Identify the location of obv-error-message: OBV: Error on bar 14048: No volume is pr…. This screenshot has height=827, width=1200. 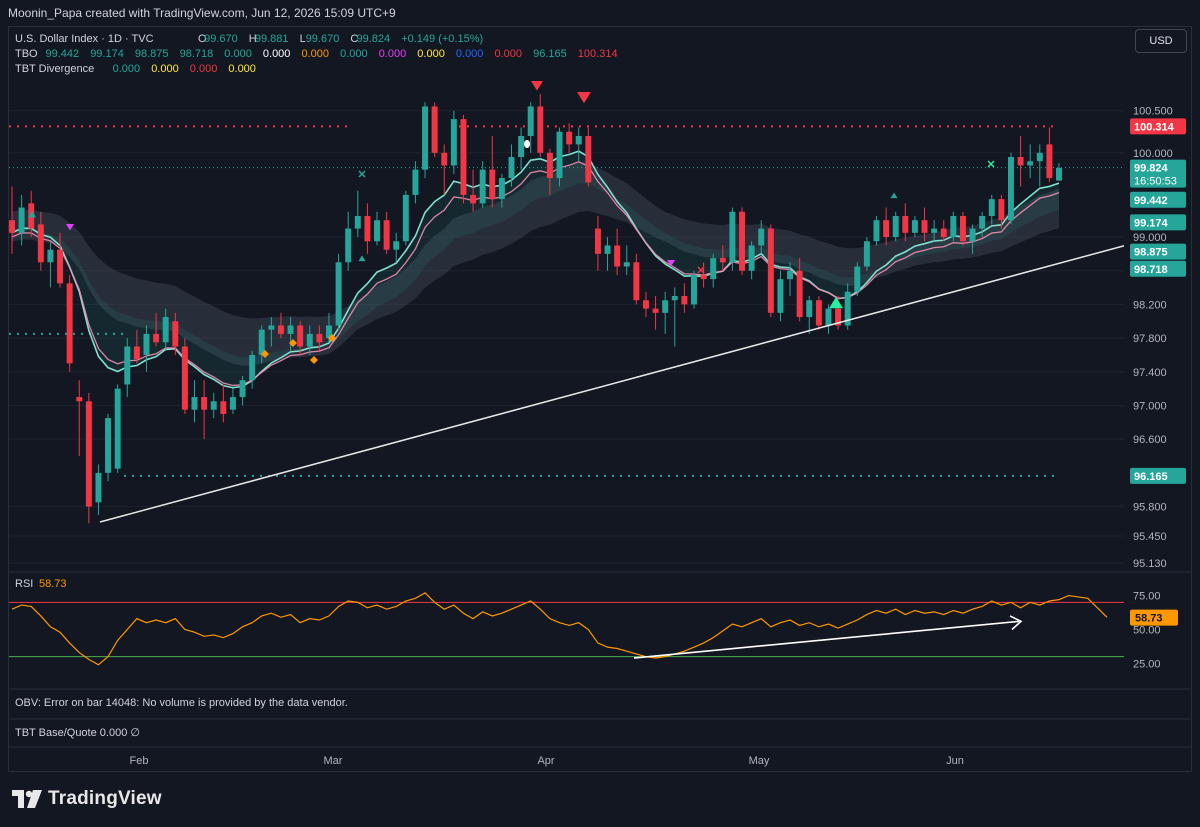
(181, 703).